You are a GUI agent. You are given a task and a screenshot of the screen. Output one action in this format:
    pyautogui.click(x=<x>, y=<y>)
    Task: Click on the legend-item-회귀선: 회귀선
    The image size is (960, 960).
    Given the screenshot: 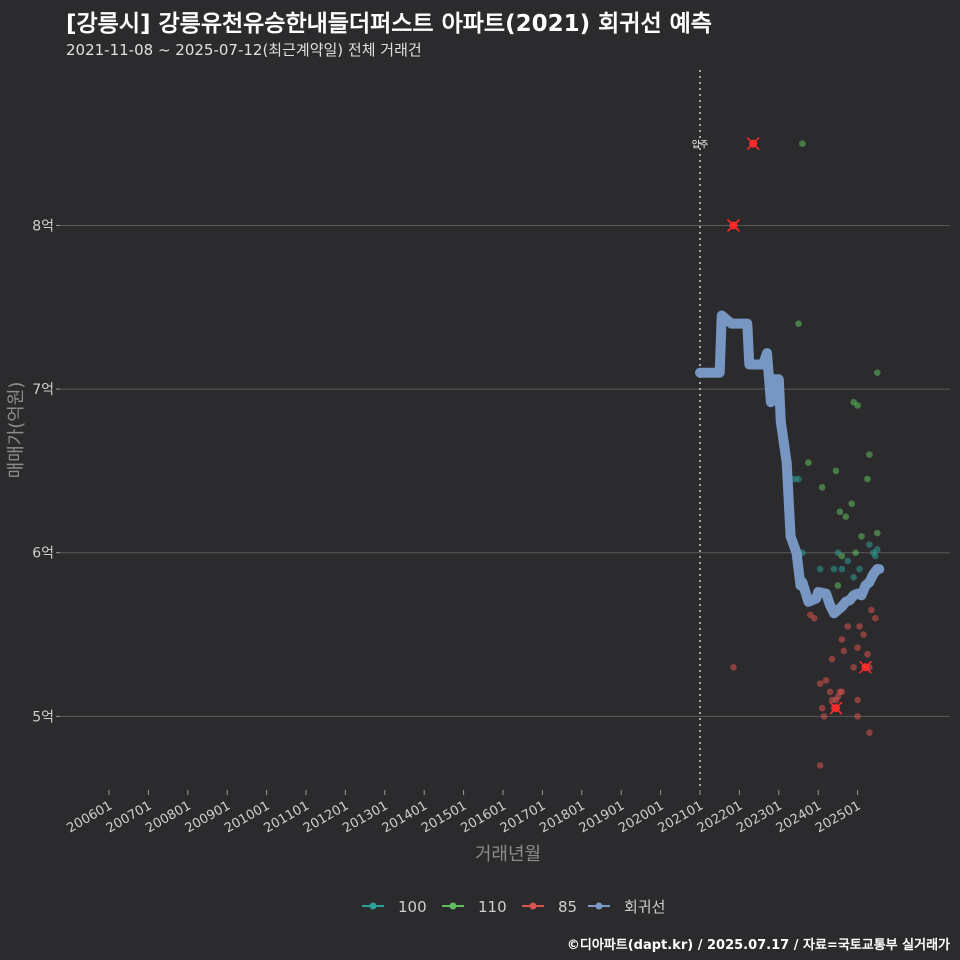 What is the action you would take?
    pyautogui.click(x=626, y=907)
    